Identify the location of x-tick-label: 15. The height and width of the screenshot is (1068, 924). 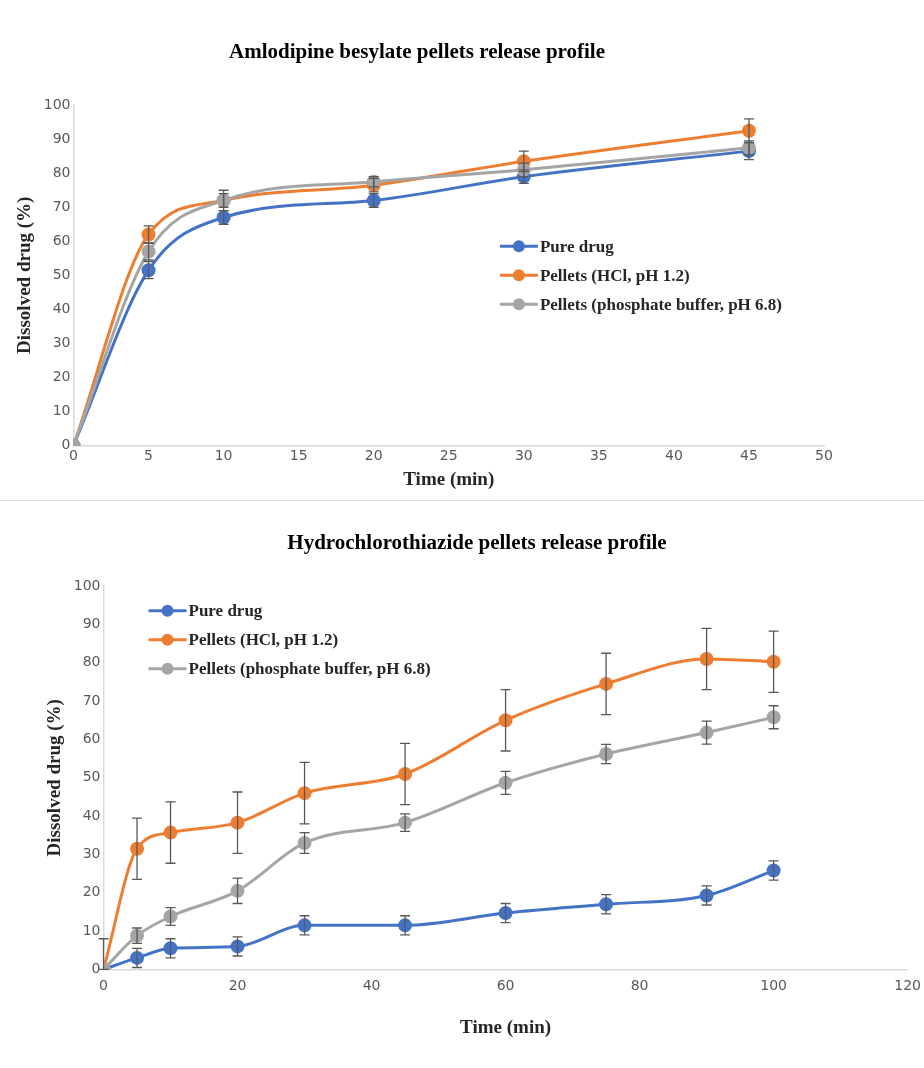
(298, 455).